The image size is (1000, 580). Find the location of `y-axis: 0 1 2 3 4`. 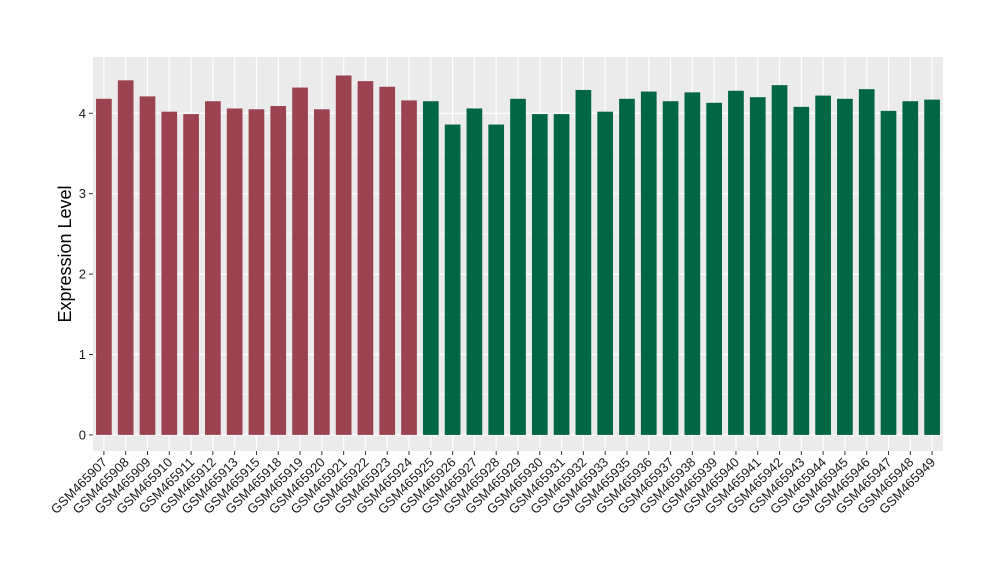

y-axis: 0 1 2 3 4 is located at coordinates (86, 274).